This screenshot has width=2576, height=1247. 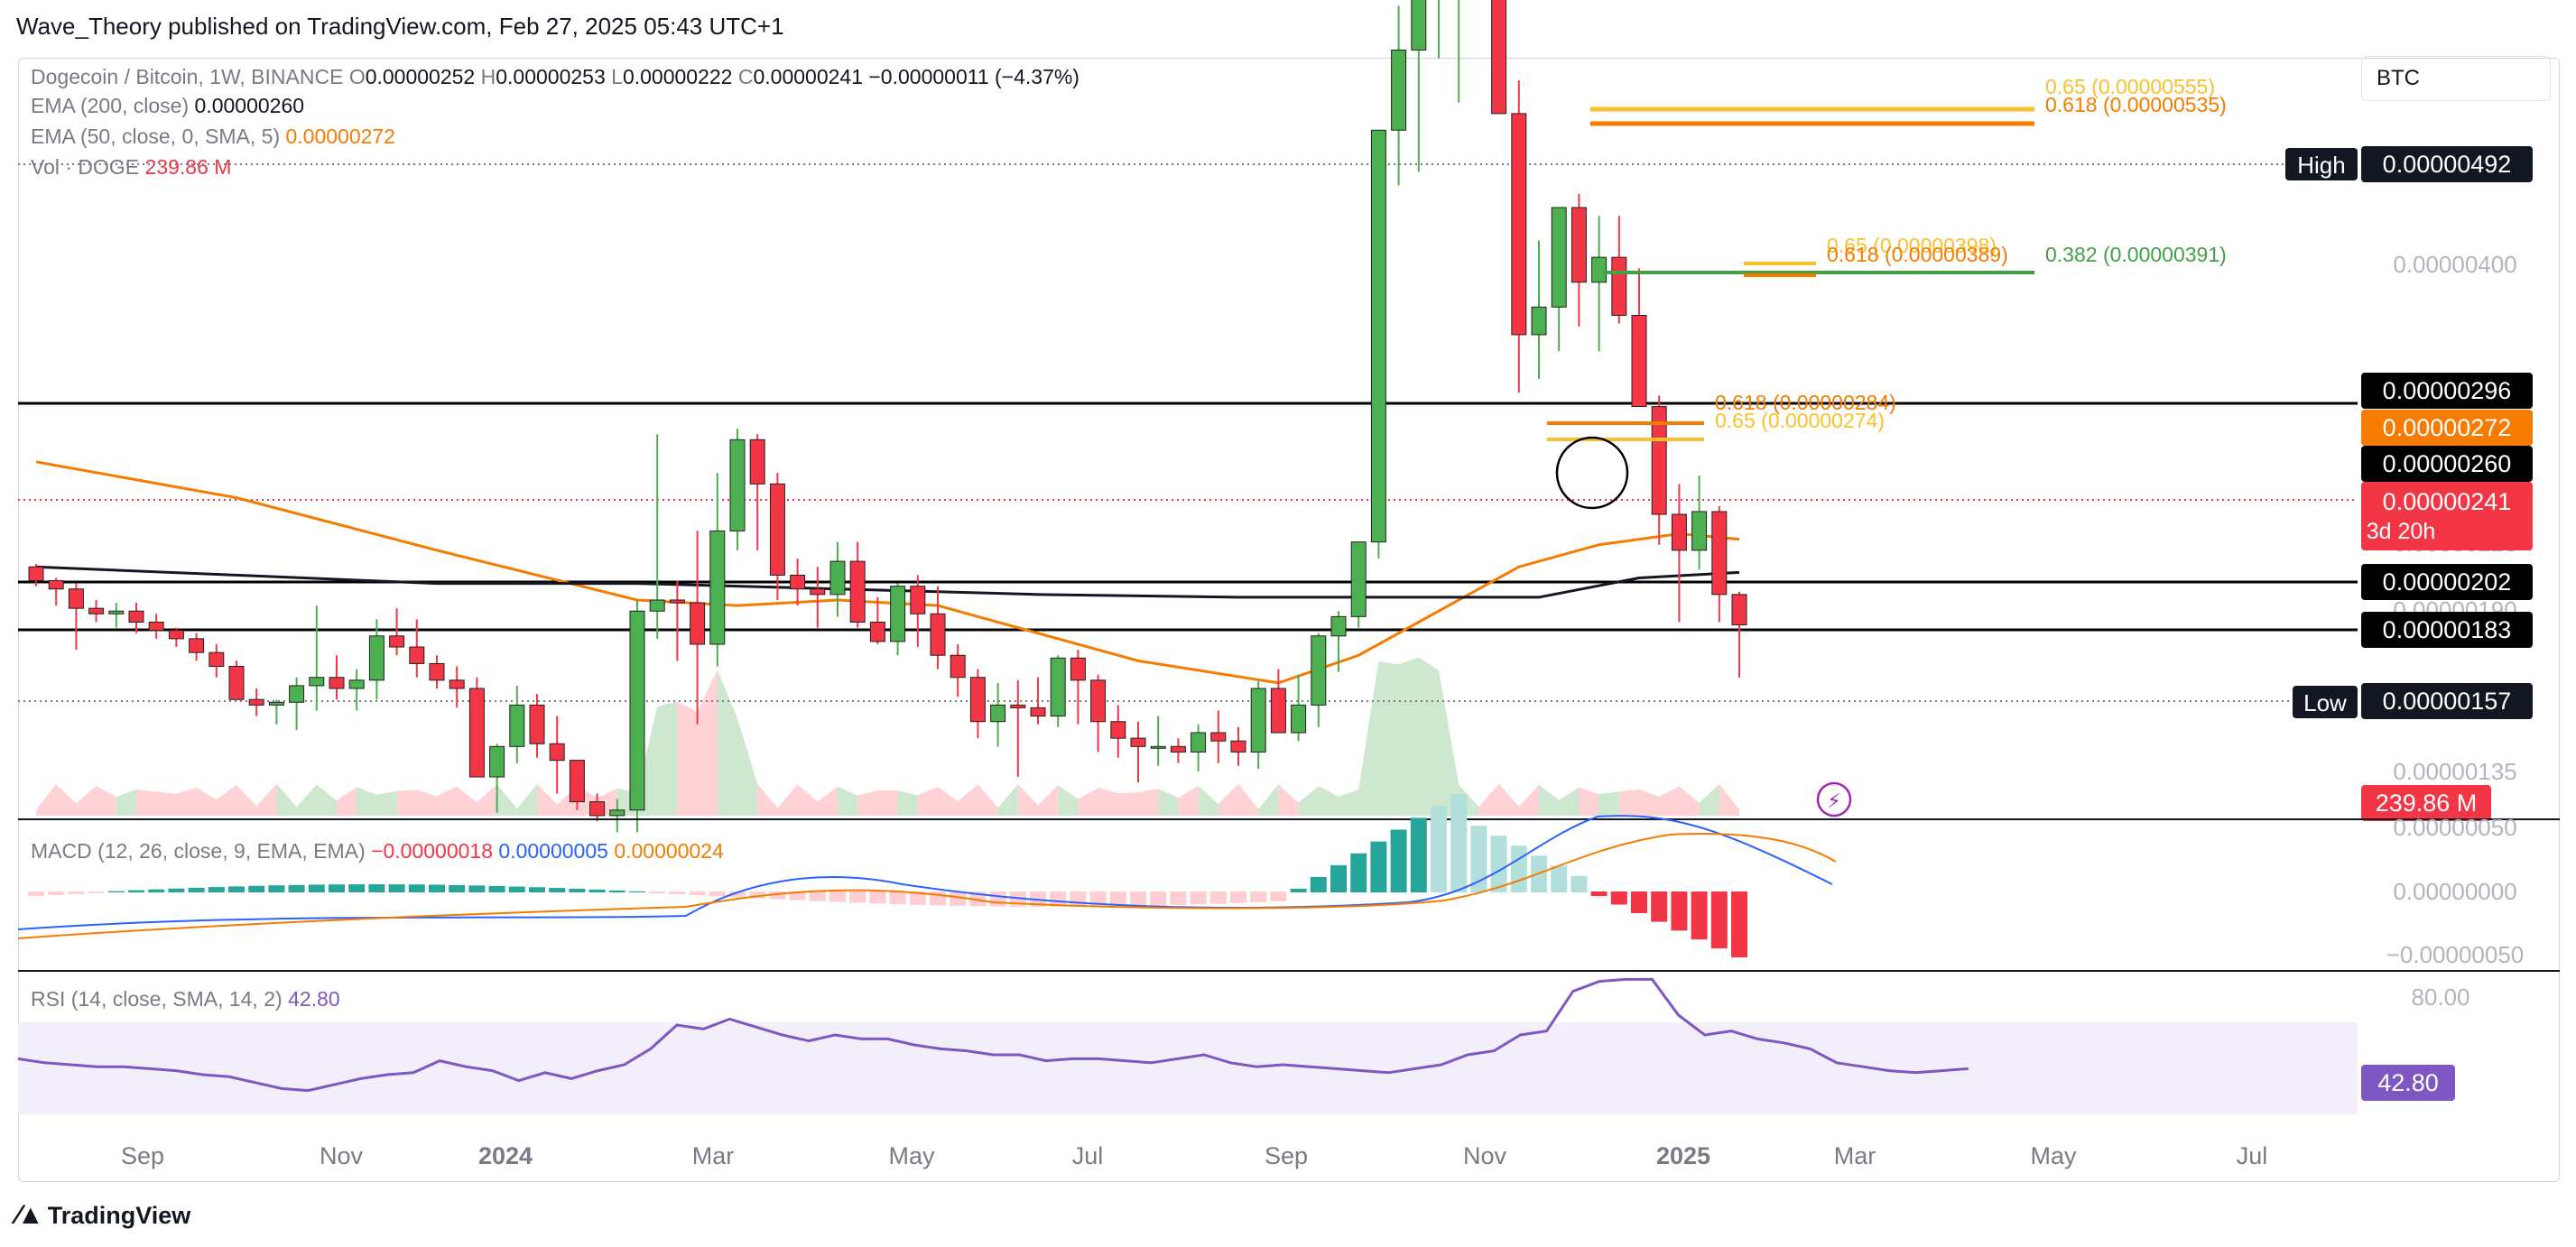 I want to click on time-axis-label: 2025, so click(x=1683, y=1155).